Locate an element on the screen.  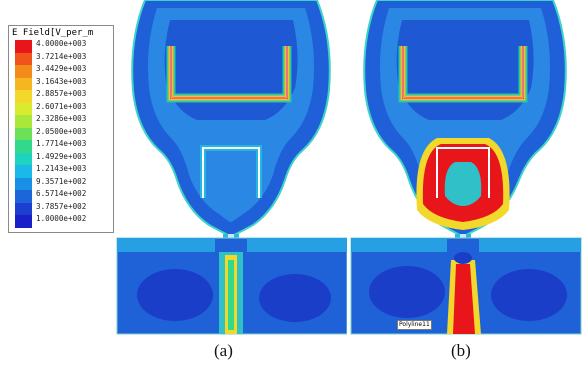
caption-a: (a) is located at coordinates (223, 350).